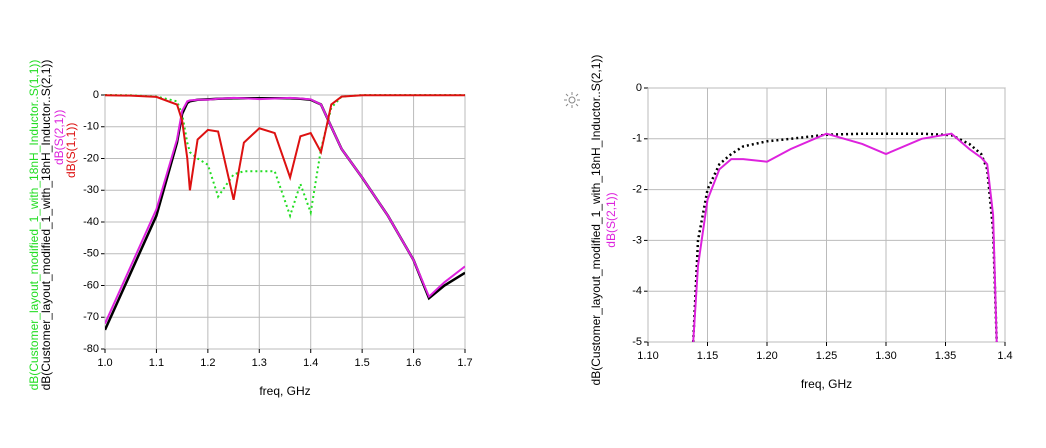 This screenshot has width=1046, height=448. What do you see at coordinates (91, 254) in the screenshot?
I see `y-tick-label: -50` at bounding box center [91, 254].